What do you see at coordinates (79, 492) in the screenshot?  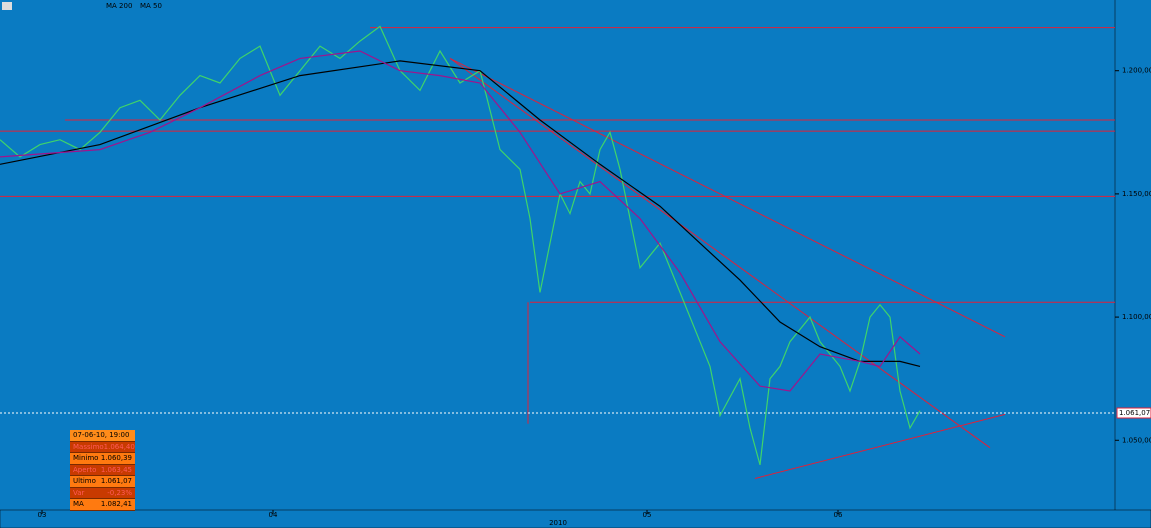 I see `info-text: Var` at bounding box center [79, 492].